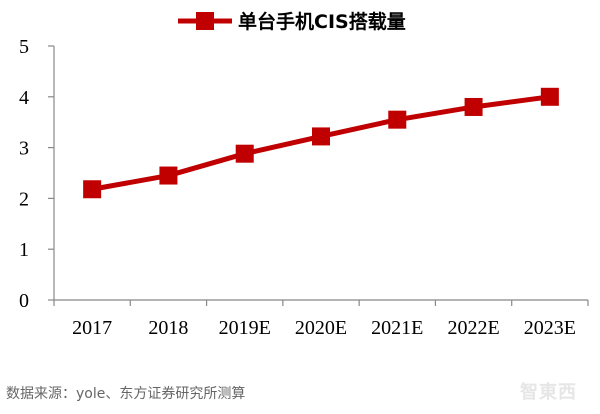 This screenshot has height=414, width=600. I want to click on x-tick-label: 2022E, so click(473, 328).